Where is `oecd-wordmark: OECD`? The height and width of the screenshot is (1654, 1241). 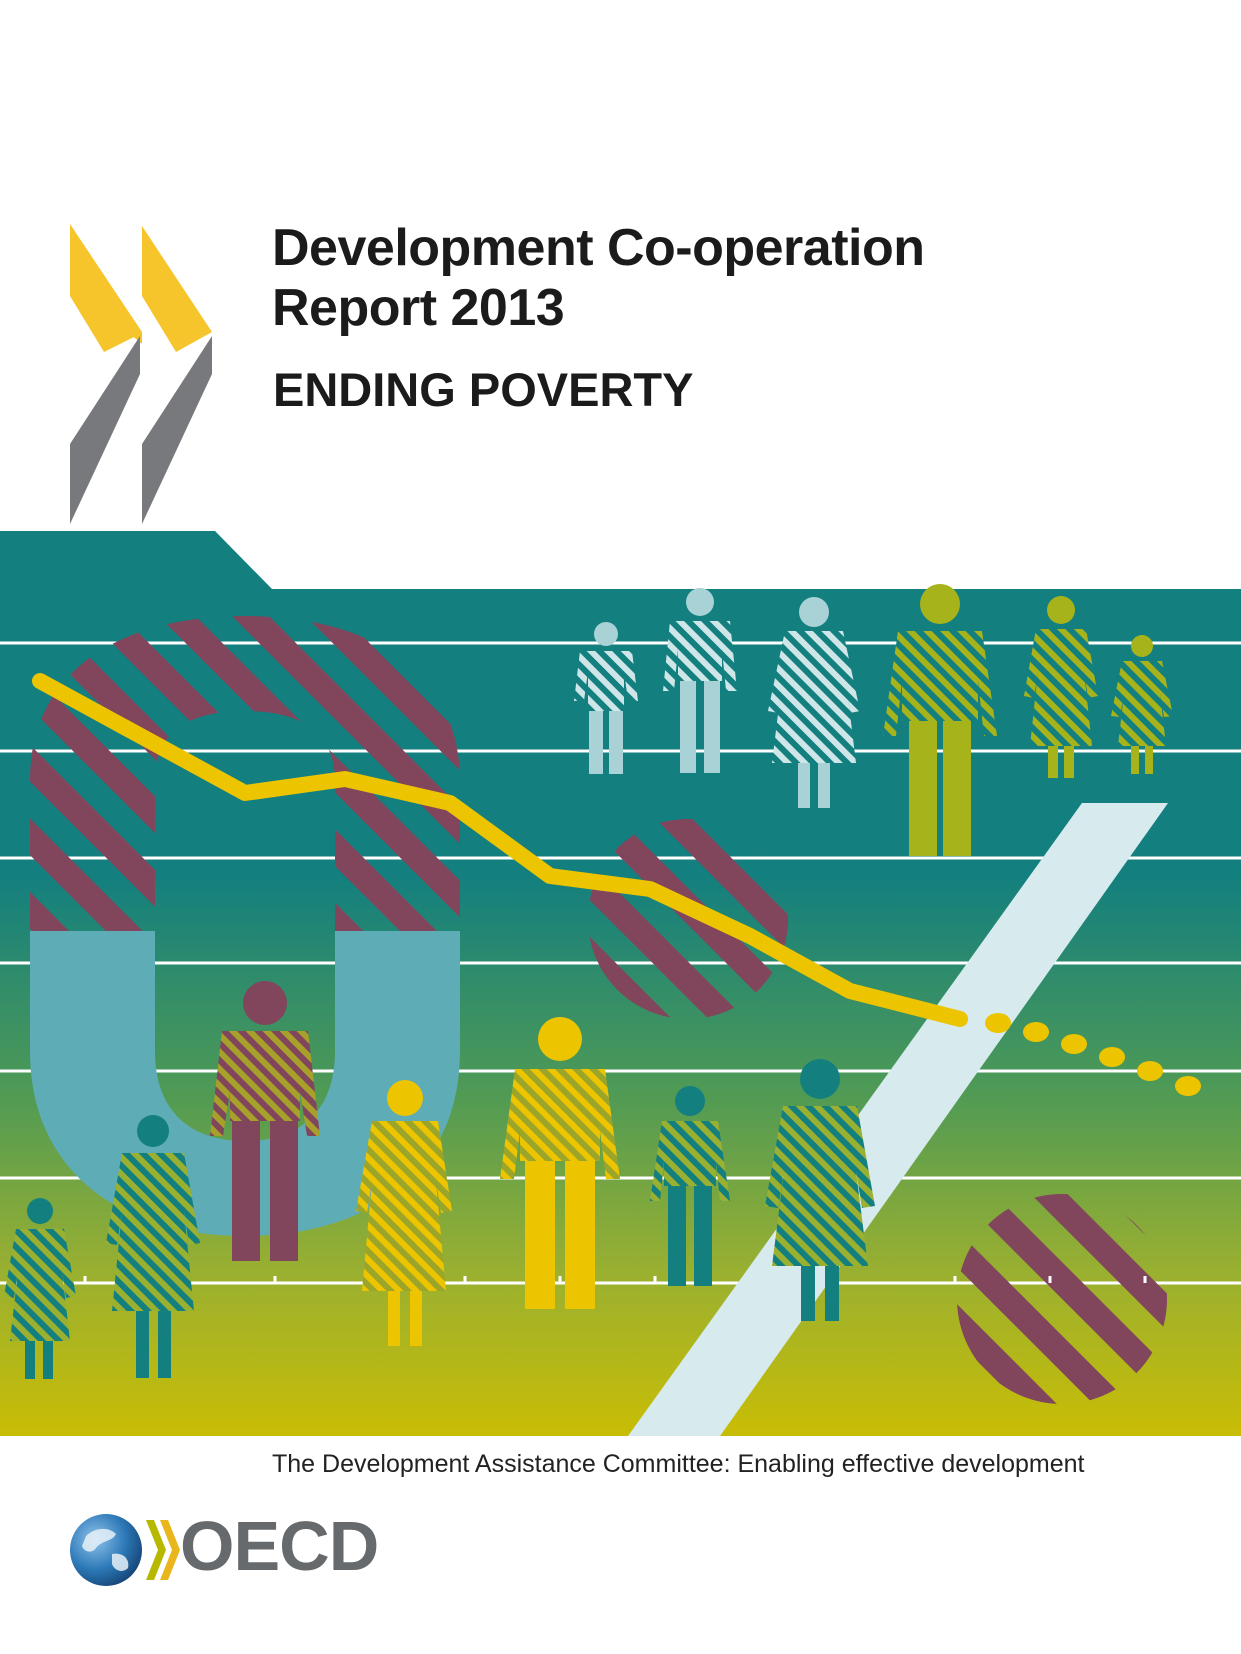
oecd-wordmark: OECD is located at coordinates (279, 1546).